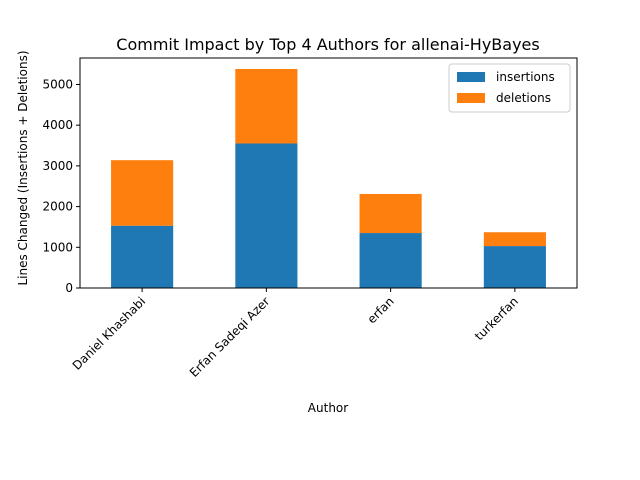 The image size is (640, 480). I want to click on y-tick-label: 5000, so click(57, 84).